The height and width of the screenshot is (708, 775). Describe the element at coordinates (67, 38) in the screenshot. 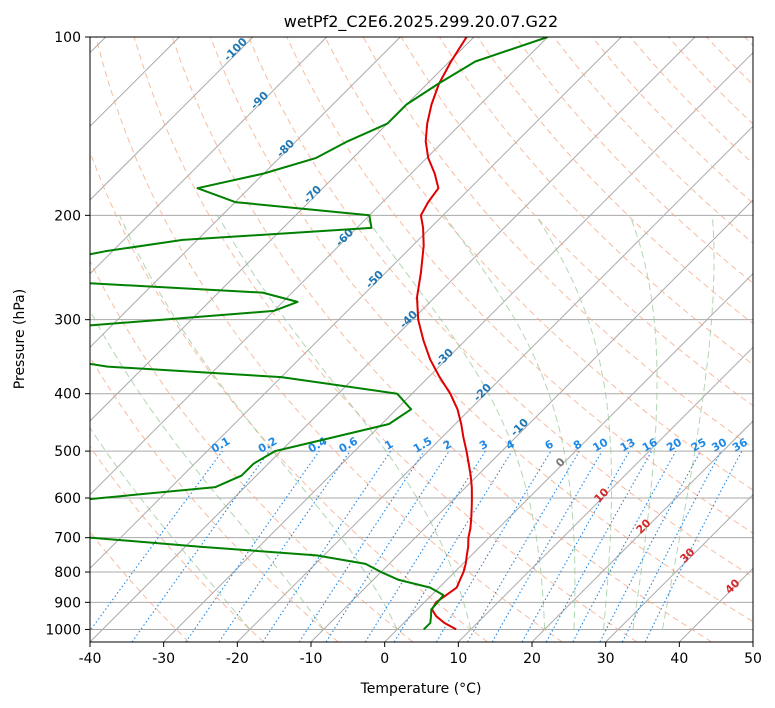

I see `y-tick-label: 100` at that location.